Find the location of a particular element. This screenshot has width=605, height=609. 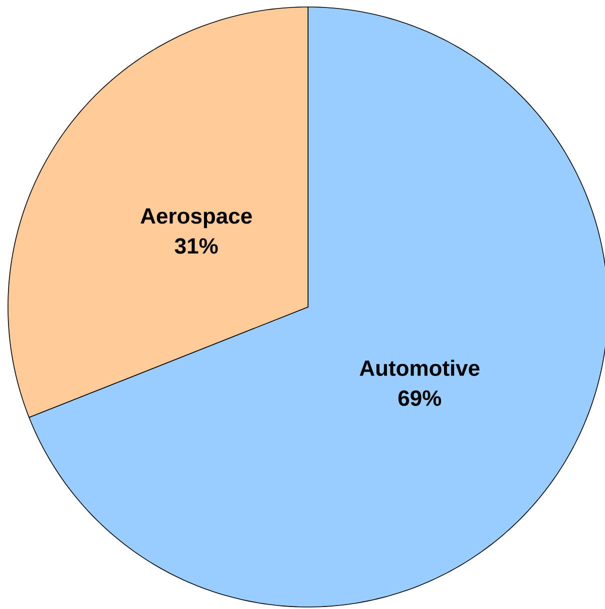

slice-label: Automotive is located at coordinates (420, 368).